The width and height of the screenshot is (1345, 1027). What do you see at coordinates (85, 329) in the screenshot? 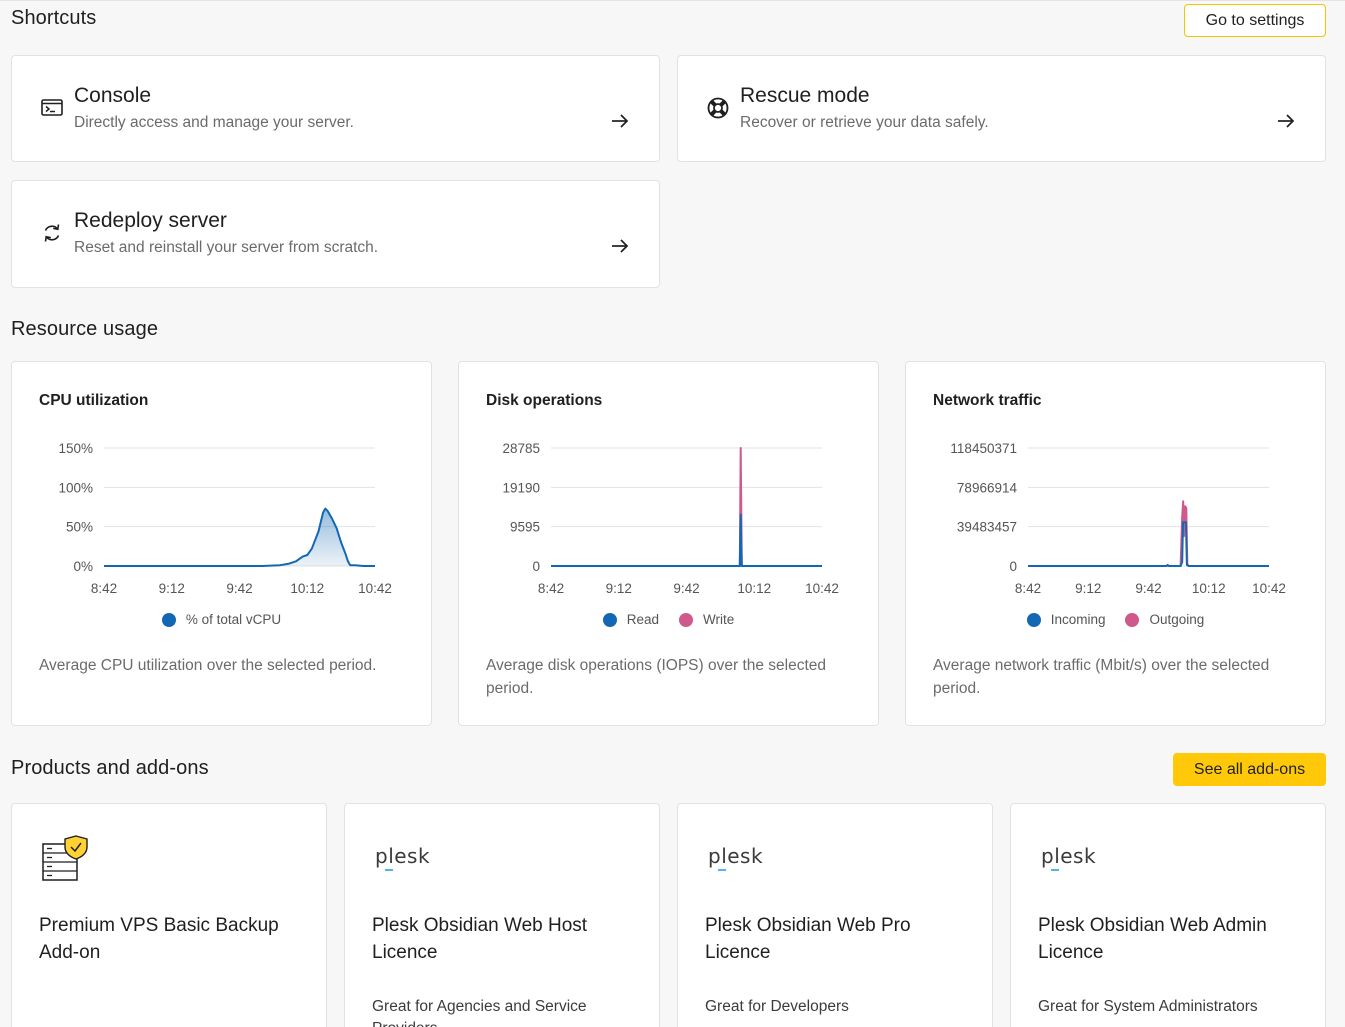
I see `resource-usage-heading: Resource usage` at bounding box center [85, 329].